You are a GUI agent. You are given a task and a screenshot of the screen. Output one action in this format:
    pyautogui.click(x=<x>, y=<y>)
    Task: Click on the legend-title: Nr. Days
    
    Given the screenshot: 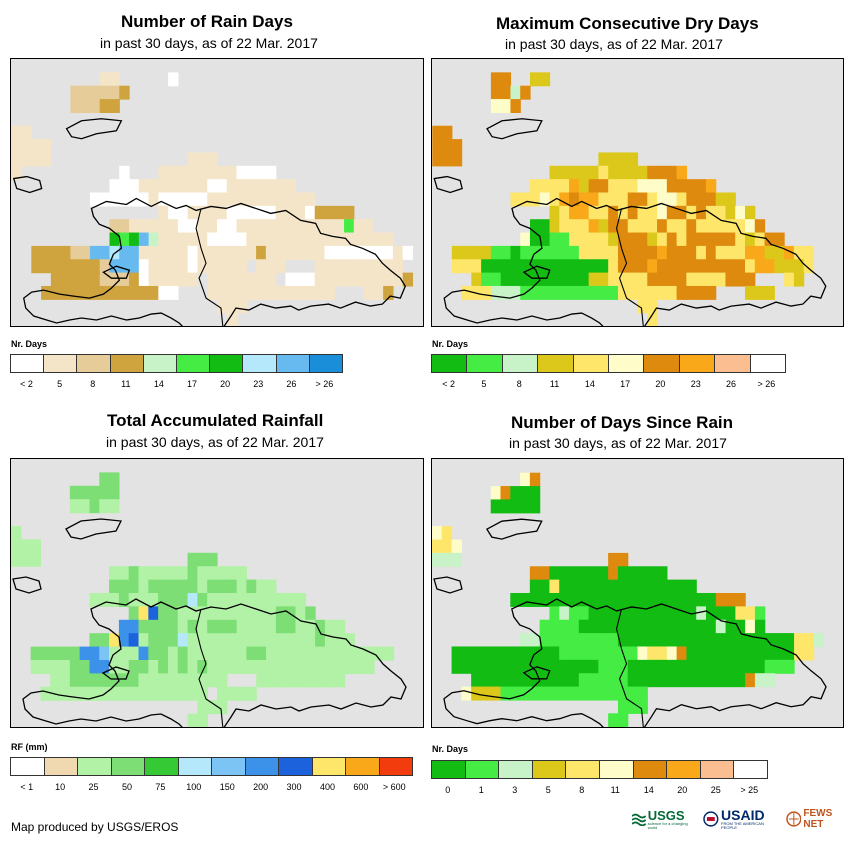 What is the action you would take?
    pyautogui.click(x=450, y=749)
    